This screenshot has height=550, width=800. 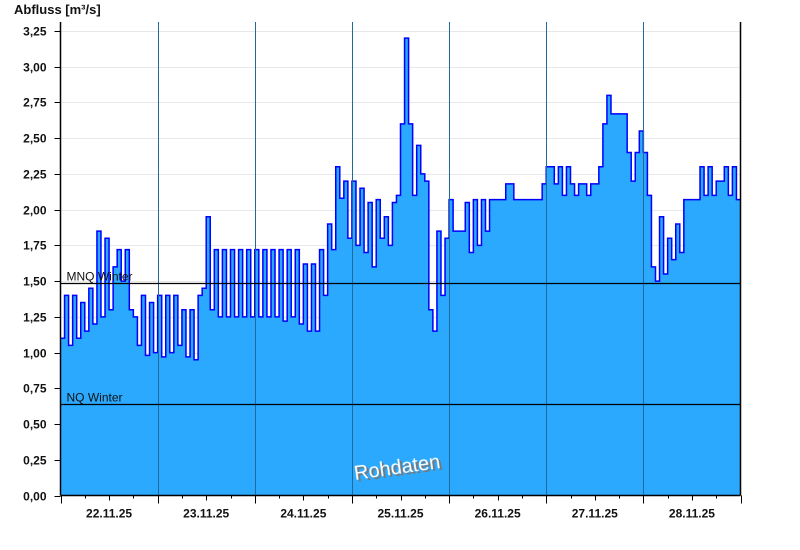 What do you see at coordinates (35, 461) in the screenshot?
I see `y-tick-label: 0,25` at bounding box center [35, 461].